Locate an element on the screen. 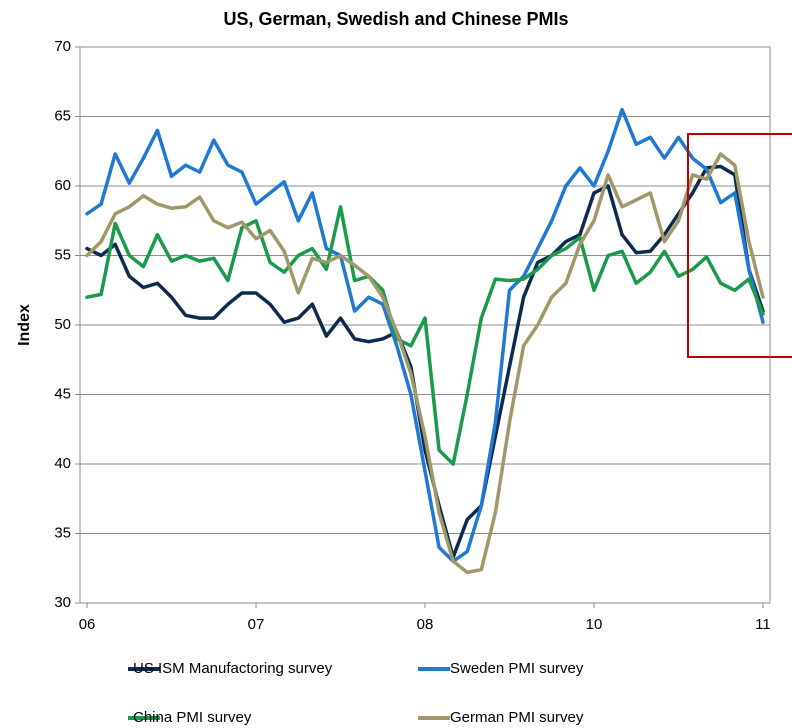  chart-title: US, German, Swedish and Chinese PMIs is located at coordinates (395, 19).